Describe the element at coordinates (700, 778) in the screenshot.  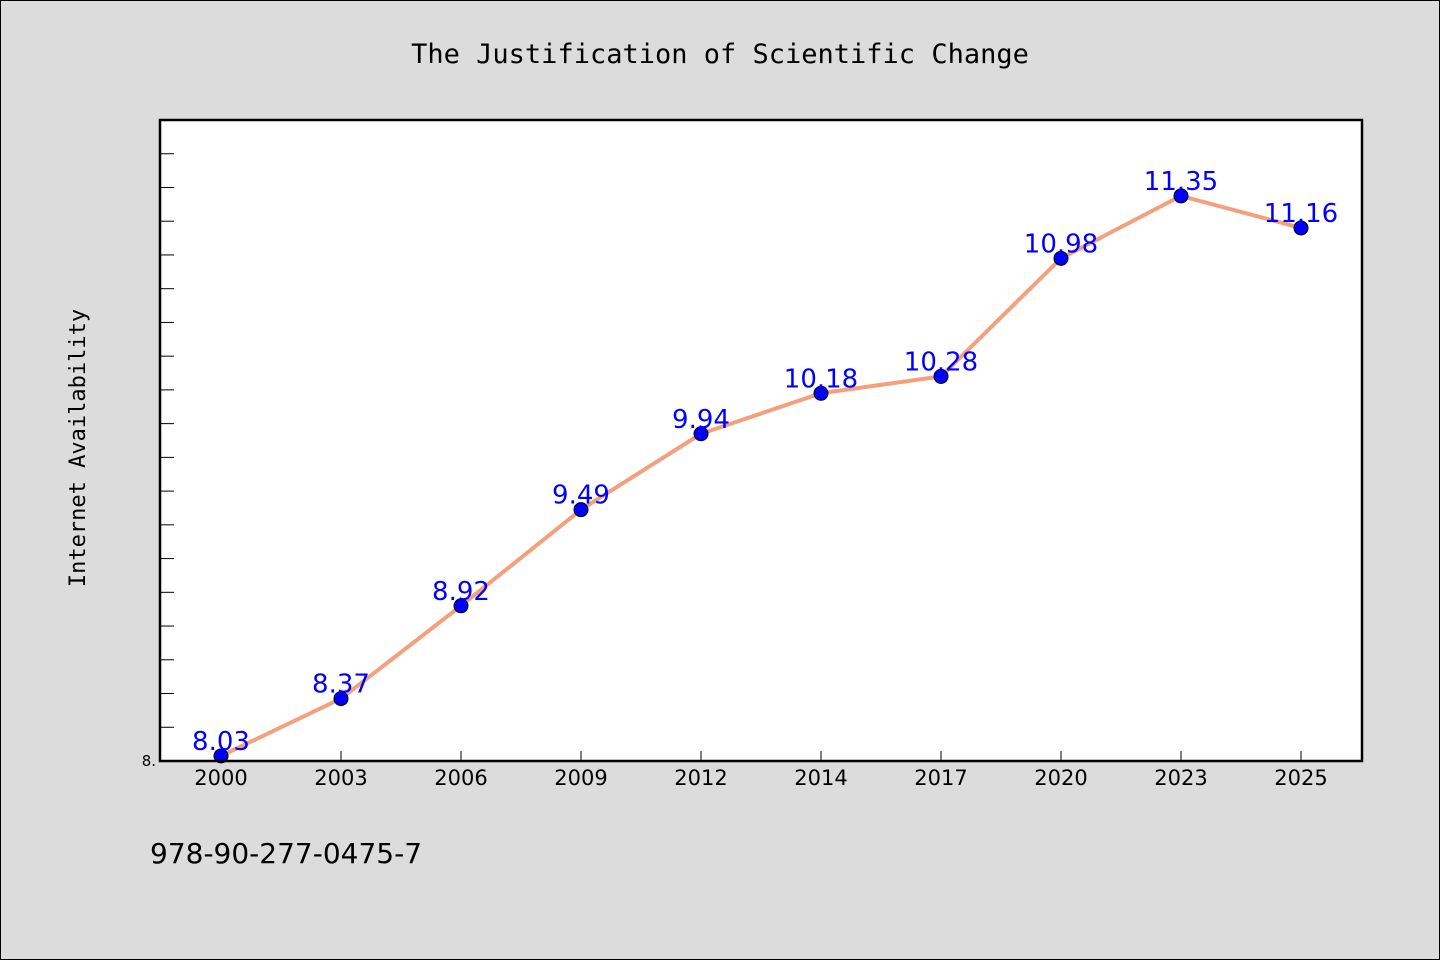
I see `x-tick-label: 2012` at that location.